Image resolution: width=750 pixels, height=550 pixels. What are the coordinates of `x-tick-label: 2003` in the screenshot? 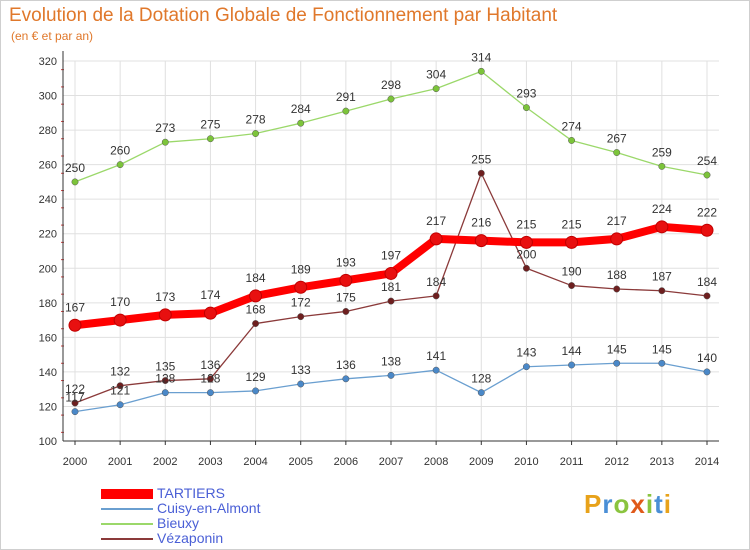 It's located at (210, 462).